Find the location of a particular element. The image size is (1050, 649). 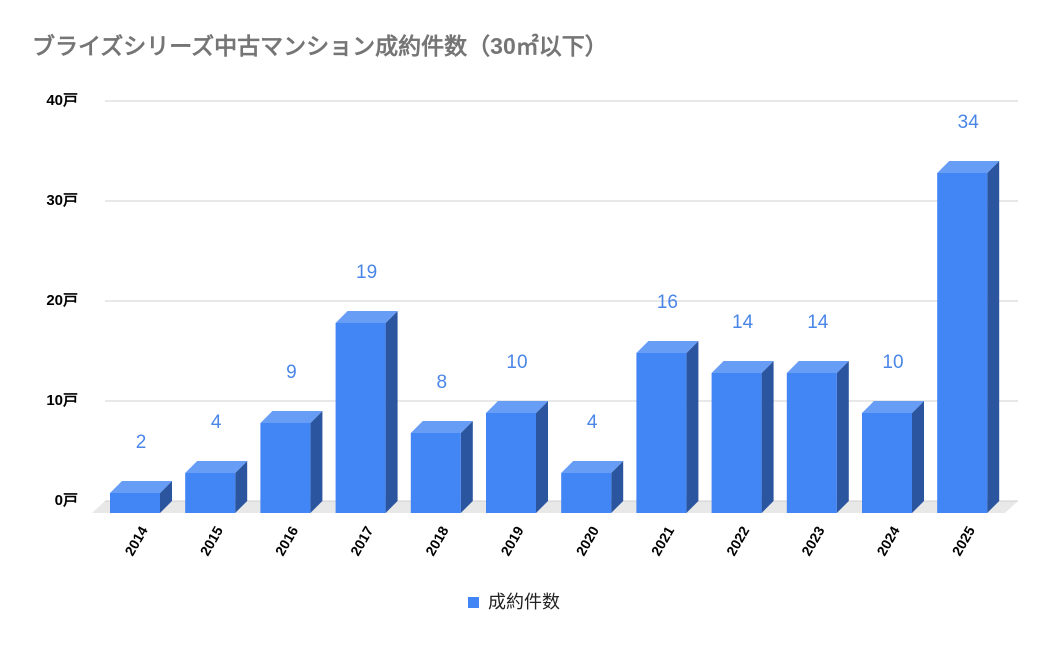

data-label: 34 is located at coordinates (969, 122).